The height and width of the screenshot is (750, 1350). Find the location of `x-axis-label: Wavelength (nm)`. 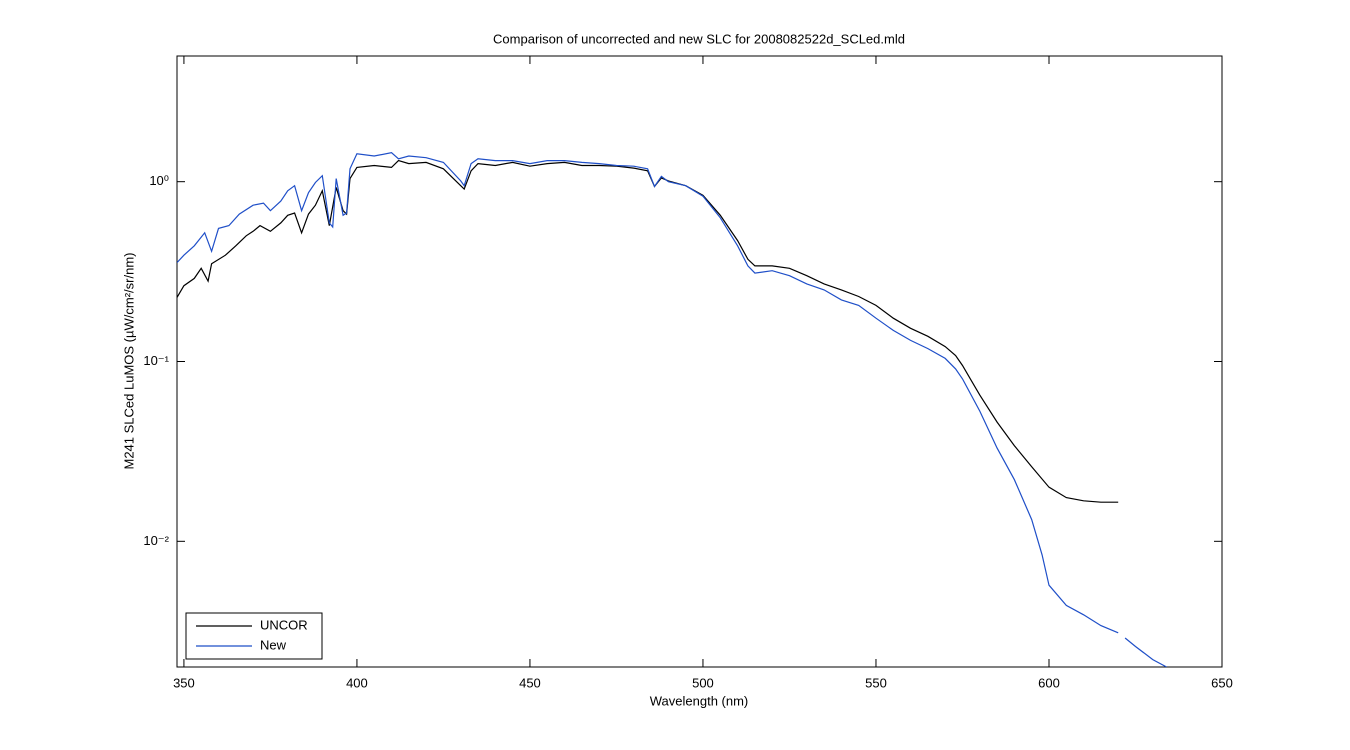

x-axis-label: Wavelength (nm) is located at coordinates (699, 700).